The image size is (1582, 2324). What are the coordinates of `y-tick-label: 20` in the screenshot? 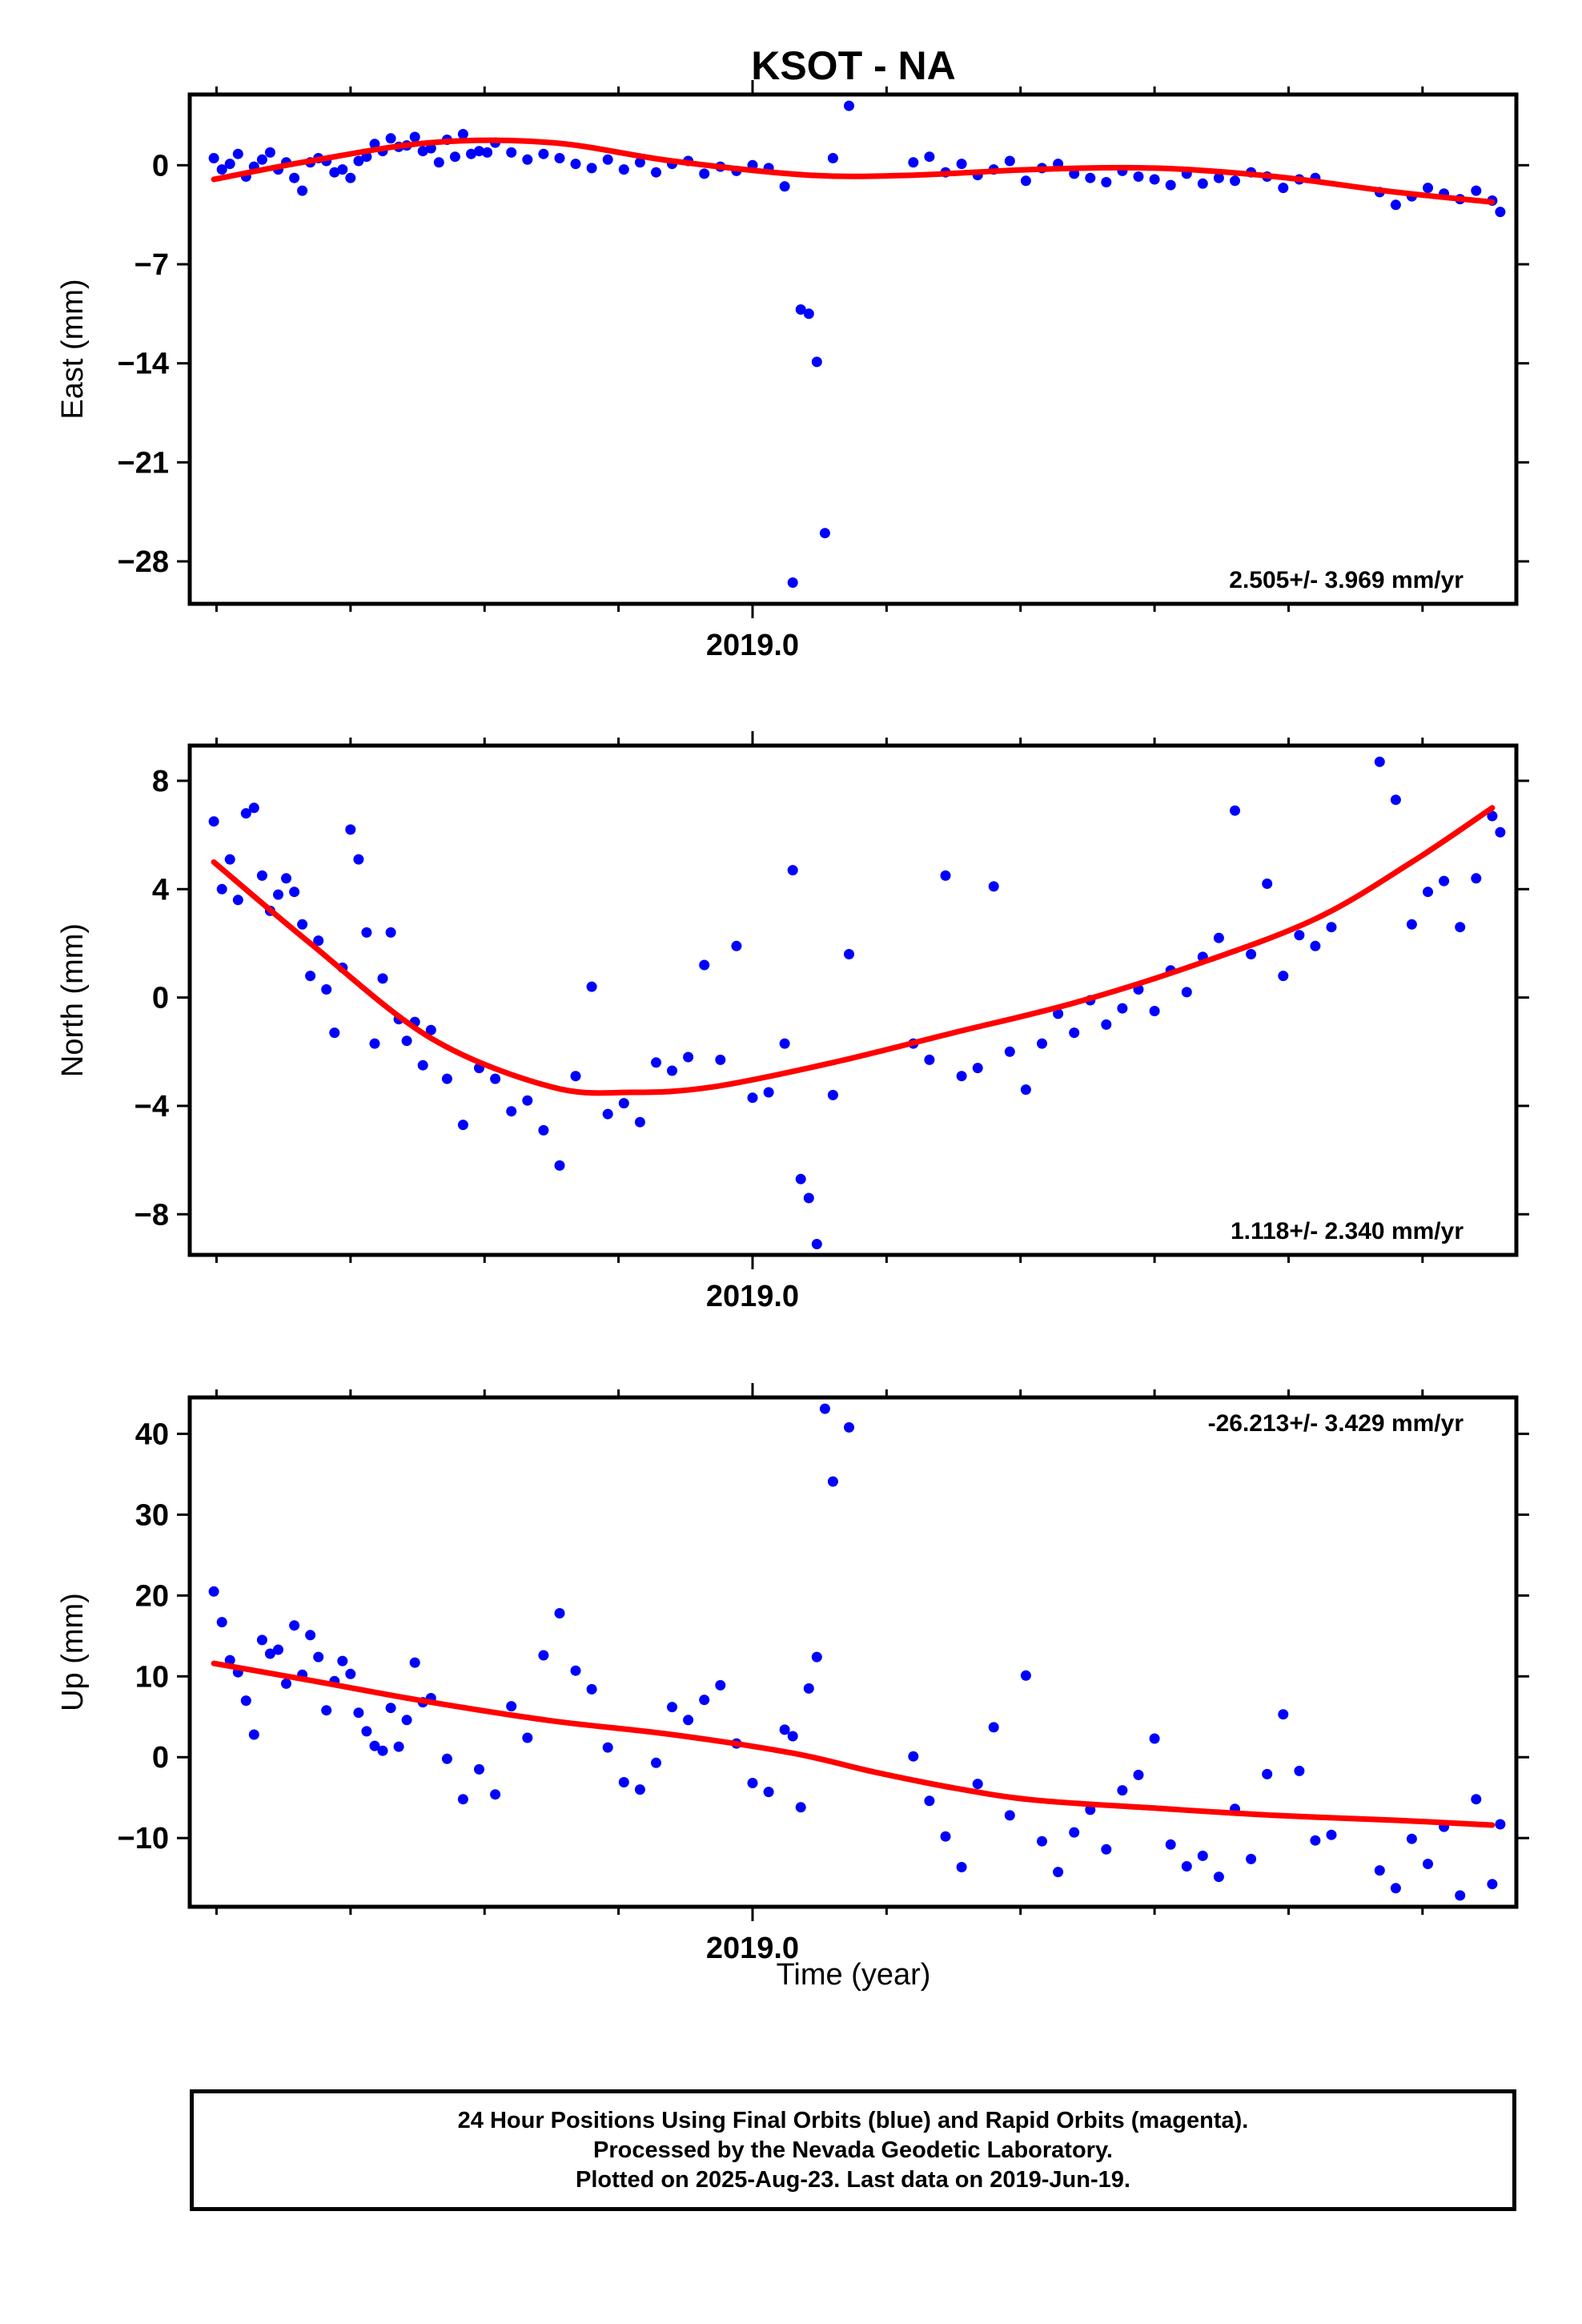 It's located at (152, 1596).